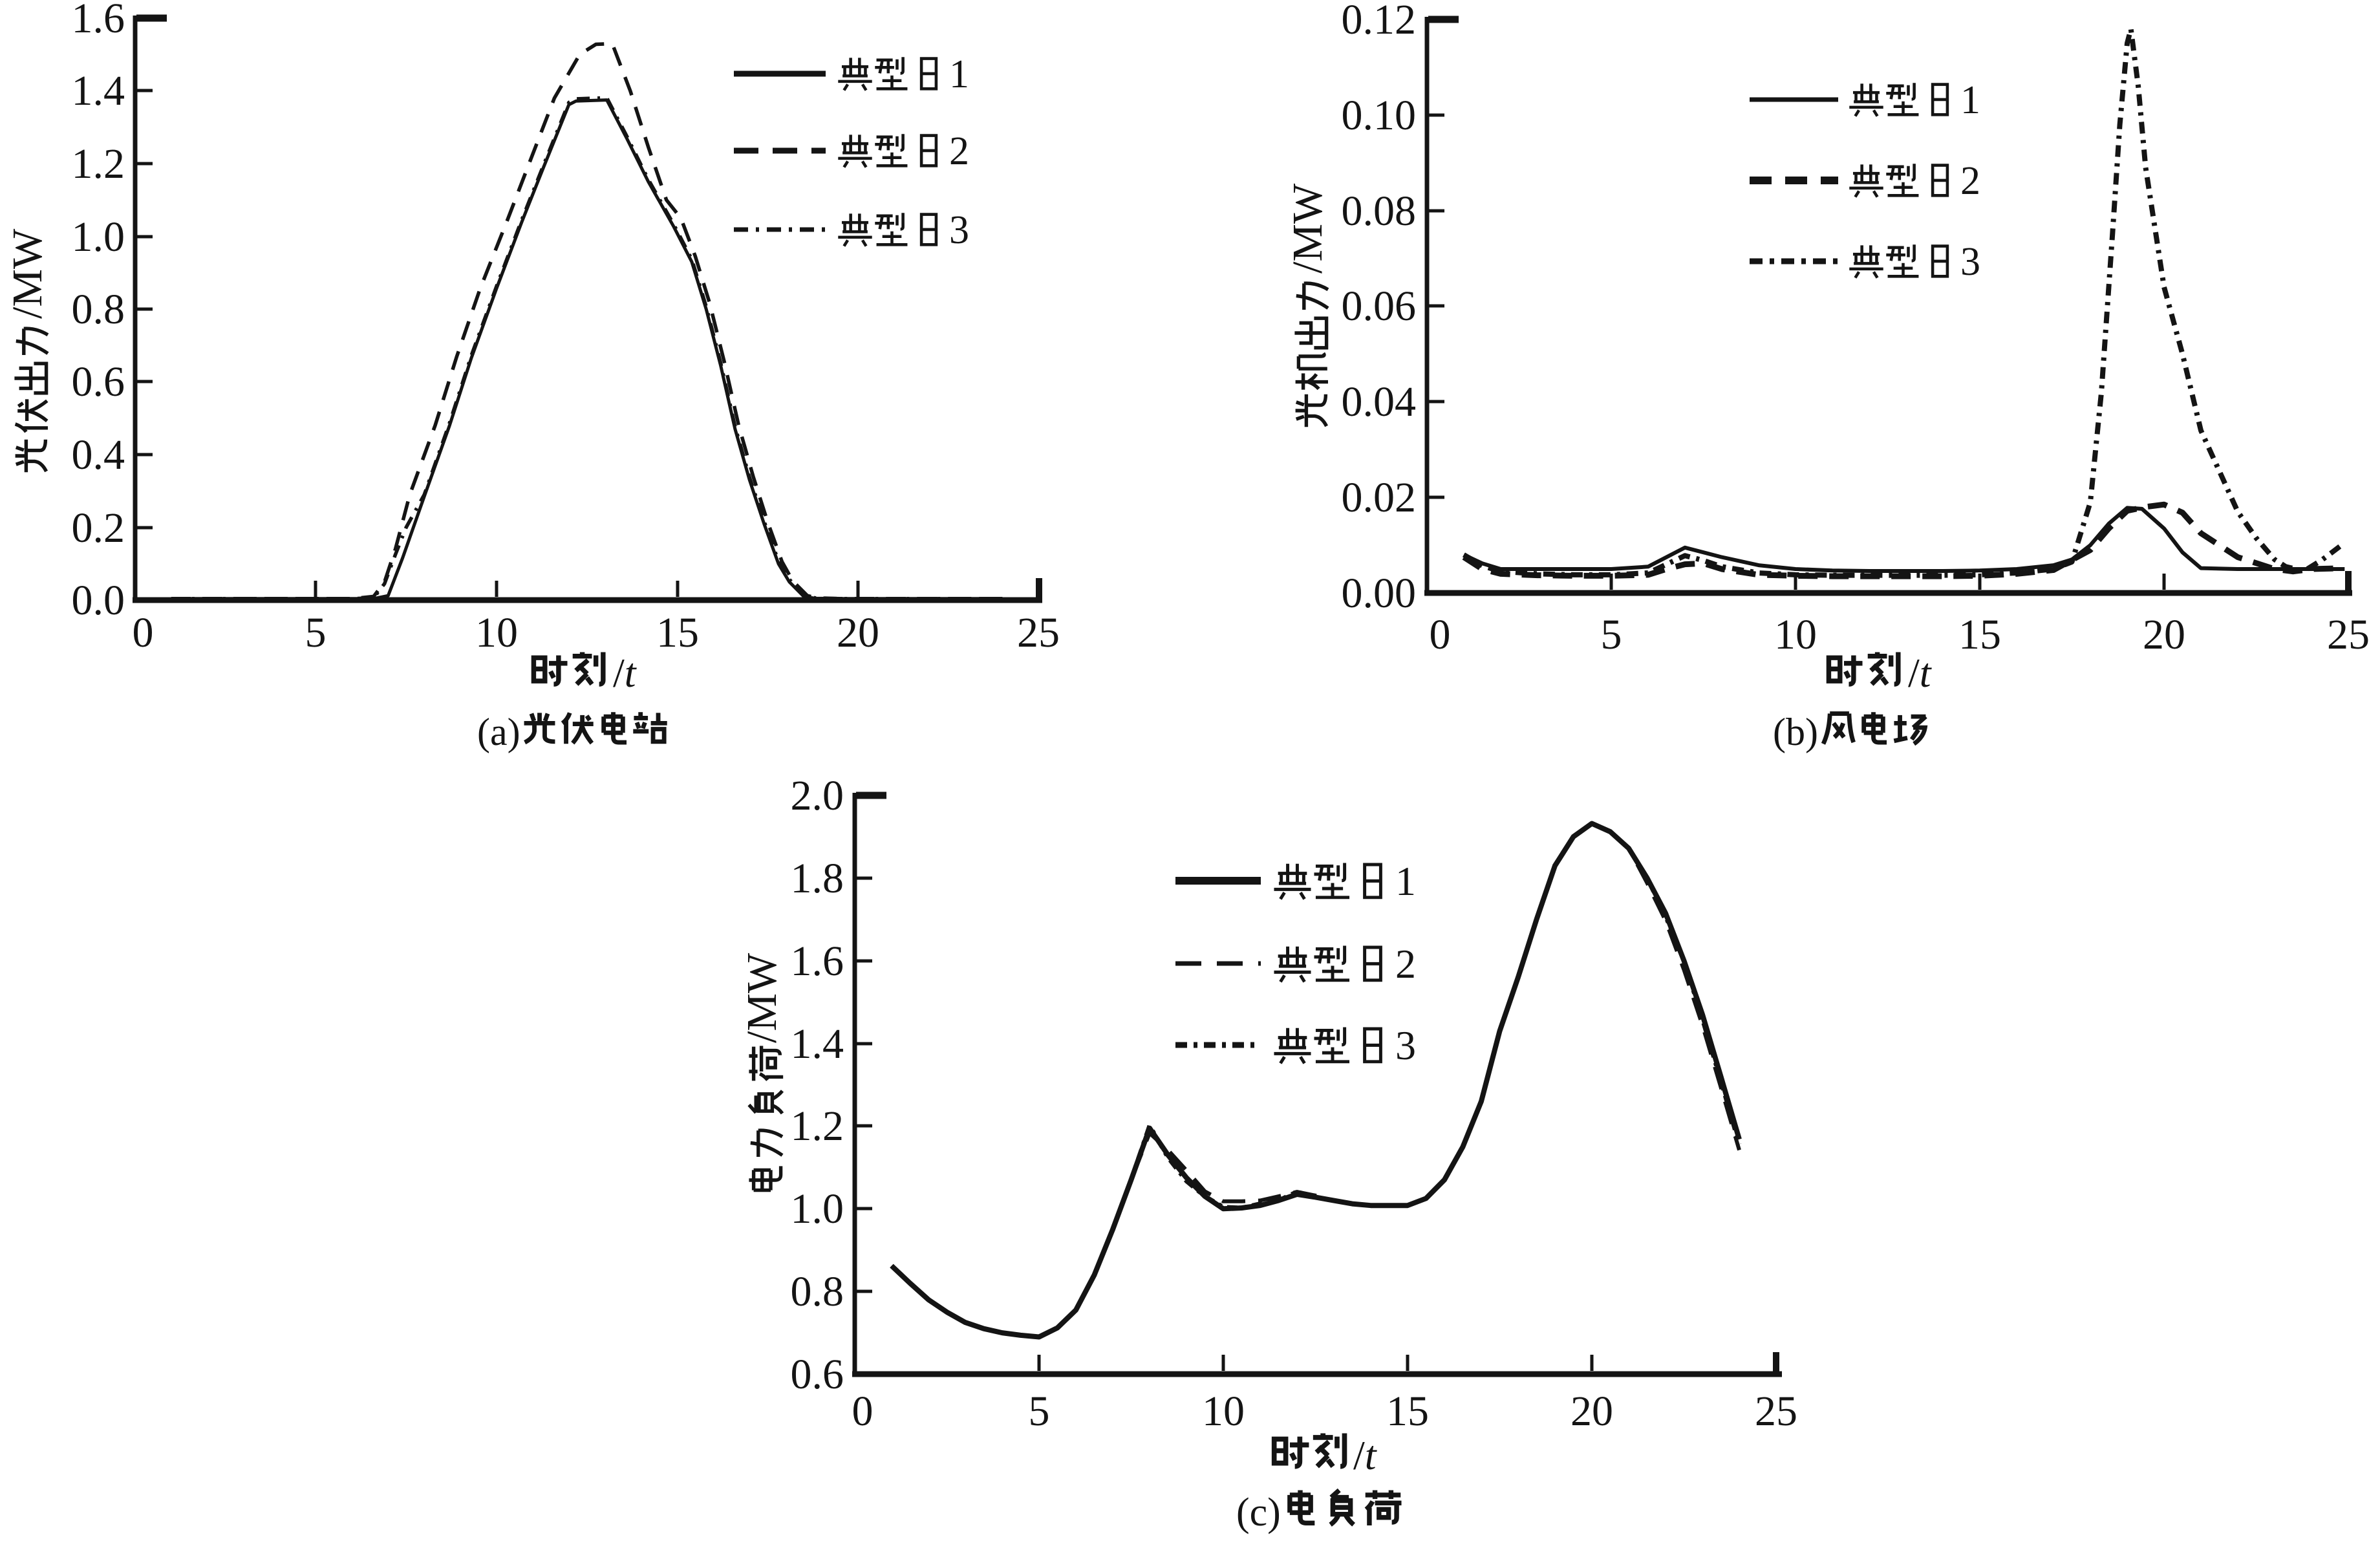 The image size is (2380, 1561). I want to click on svg-text: 1.8, so click(818, 878).